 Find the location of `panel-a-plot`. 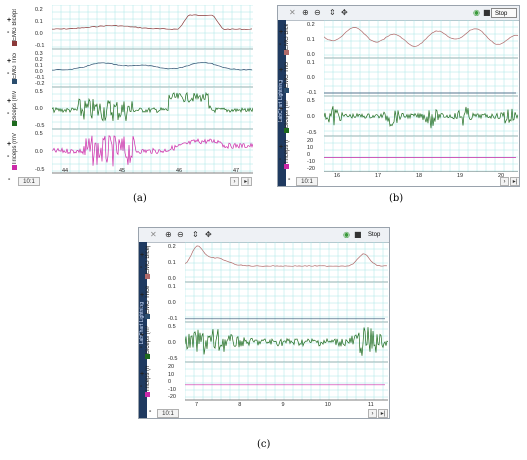

panel-a-plot is located at coordinates (152, 90).